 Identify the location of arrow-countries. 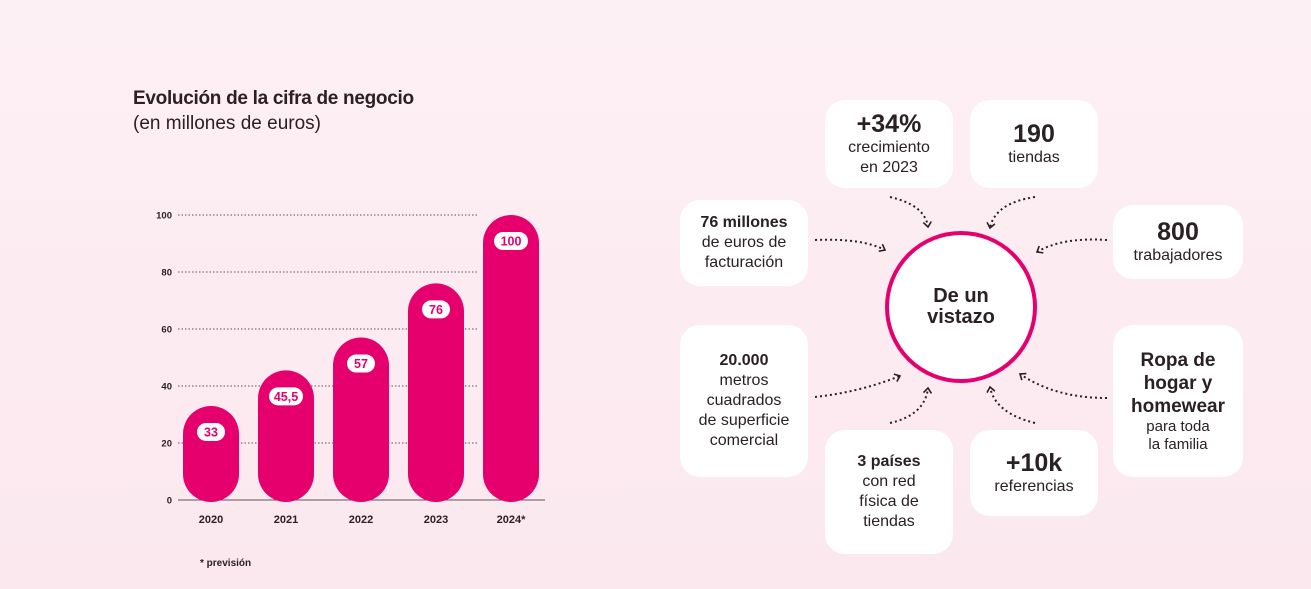
(911, 405).